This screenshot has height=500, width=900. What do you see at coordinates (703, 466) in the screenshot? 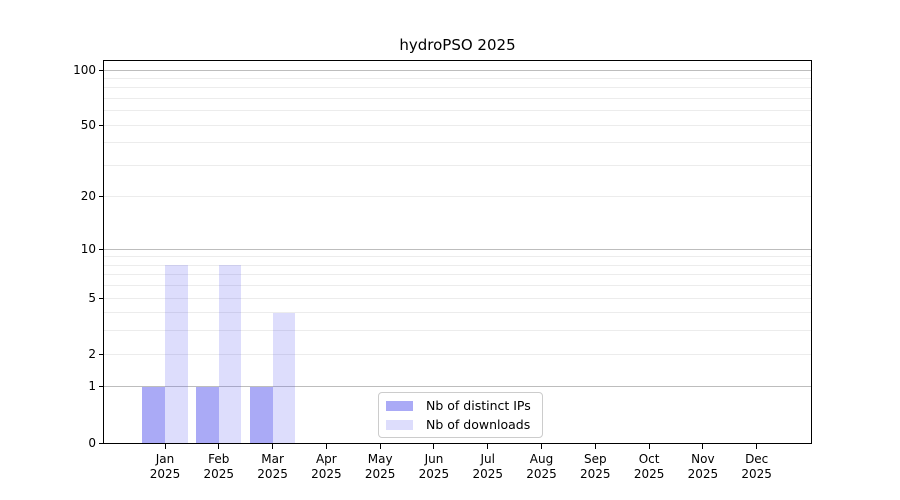
I see `x-axis-tick-label: Nov 2025` at bounding box center [703, 466].